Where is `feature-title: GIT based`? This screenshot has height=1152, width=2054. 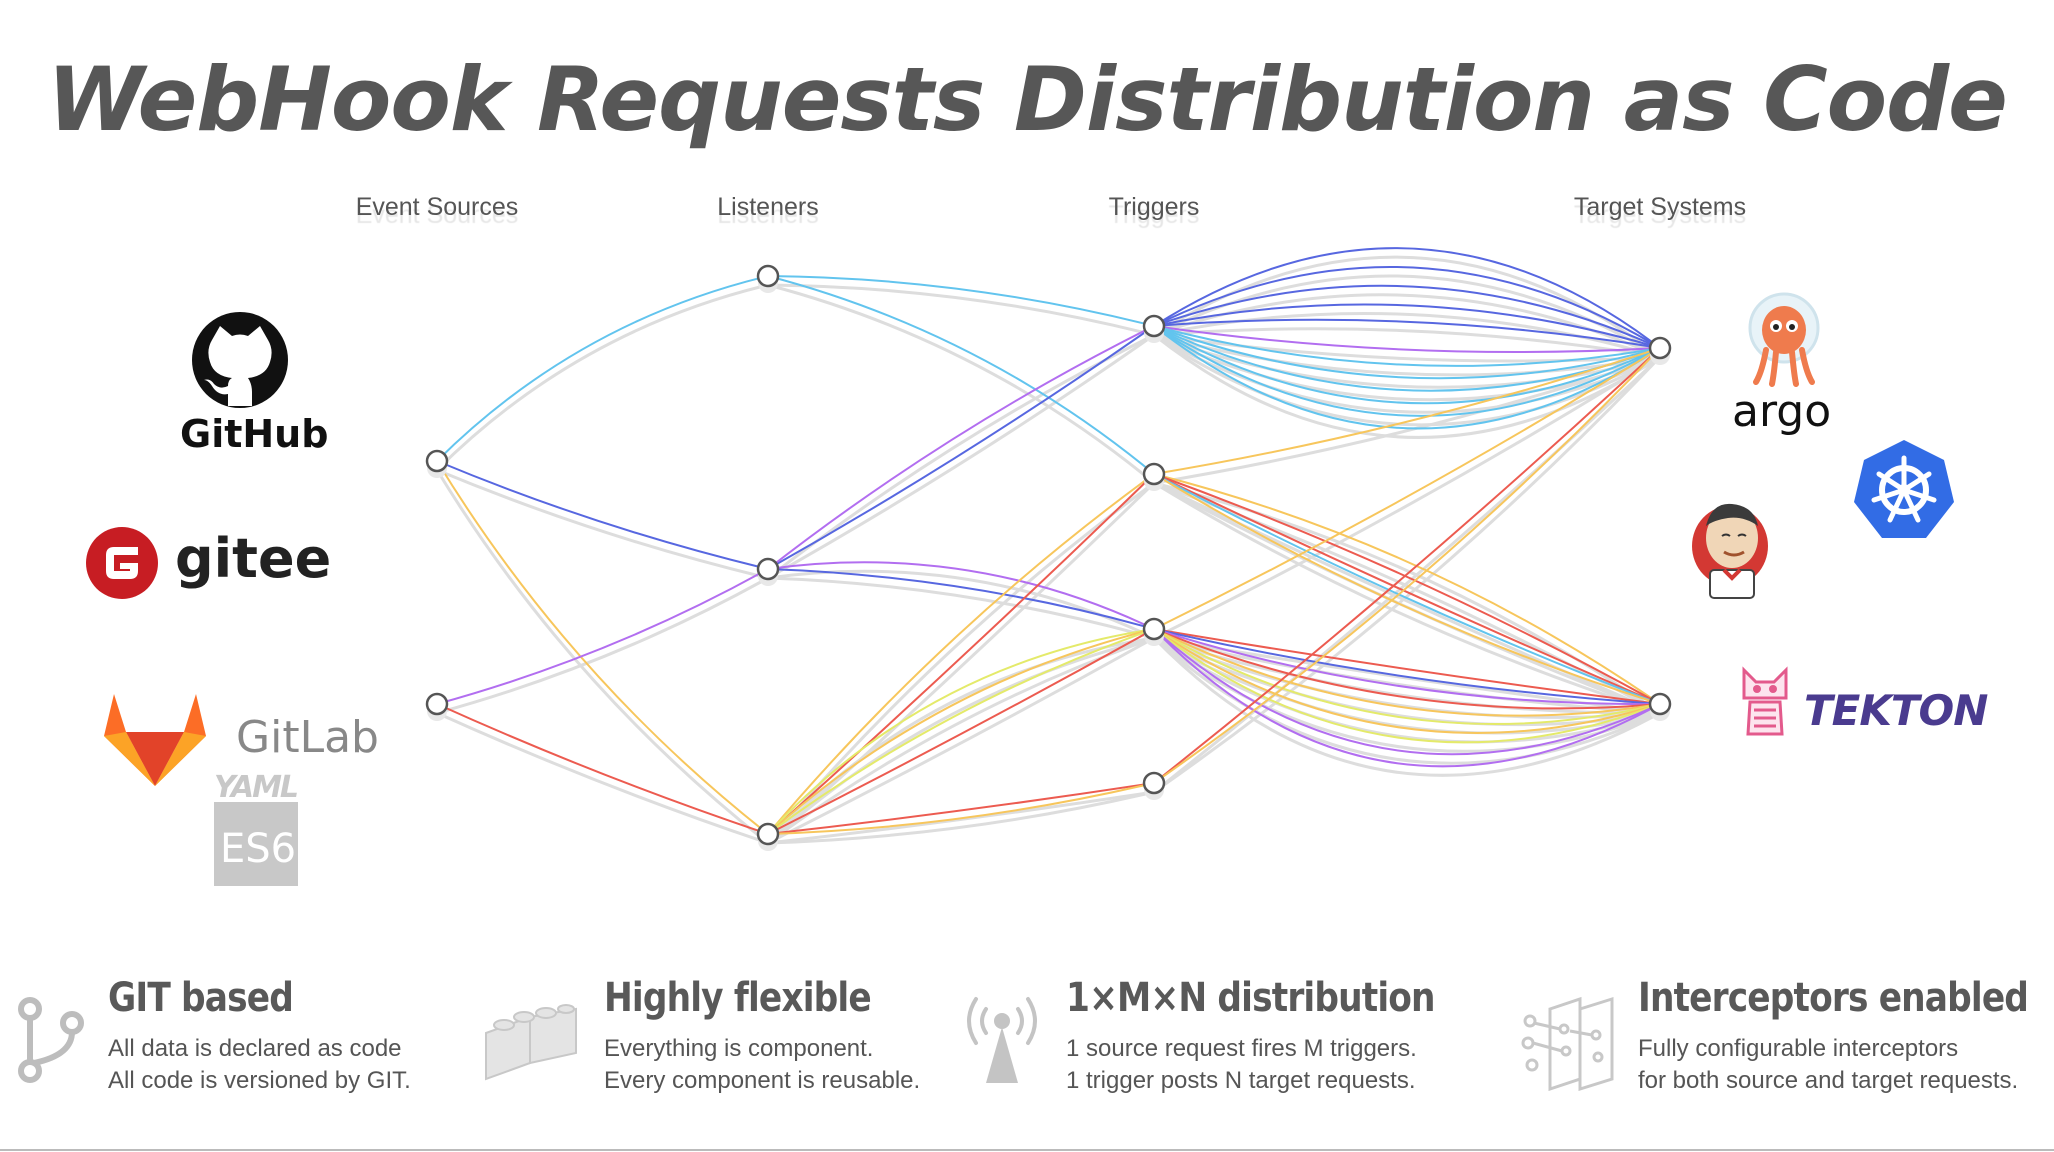 feature-title: GIT based is located at coordinates (201, 998).